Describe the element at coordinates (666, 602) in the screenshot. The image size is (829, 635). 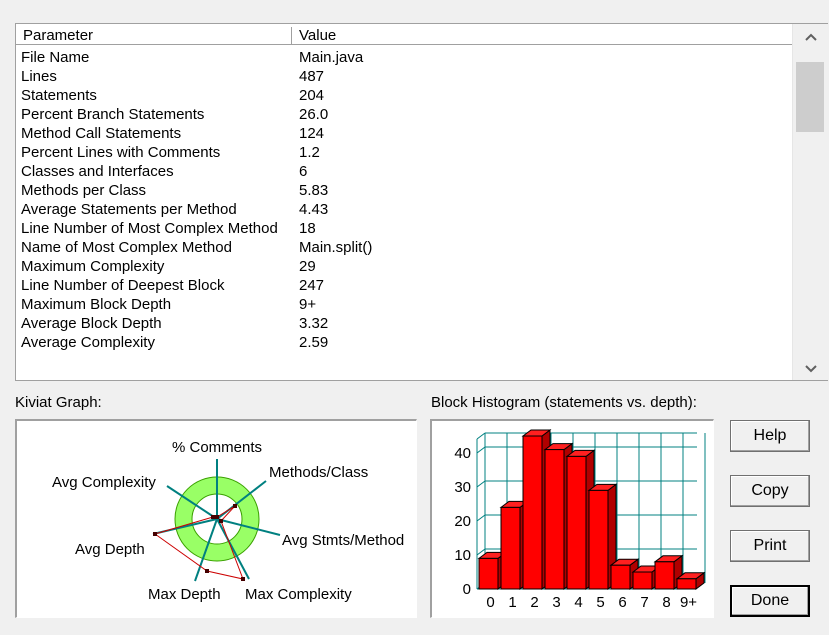
I see `x-tick-label: 8` at that location.